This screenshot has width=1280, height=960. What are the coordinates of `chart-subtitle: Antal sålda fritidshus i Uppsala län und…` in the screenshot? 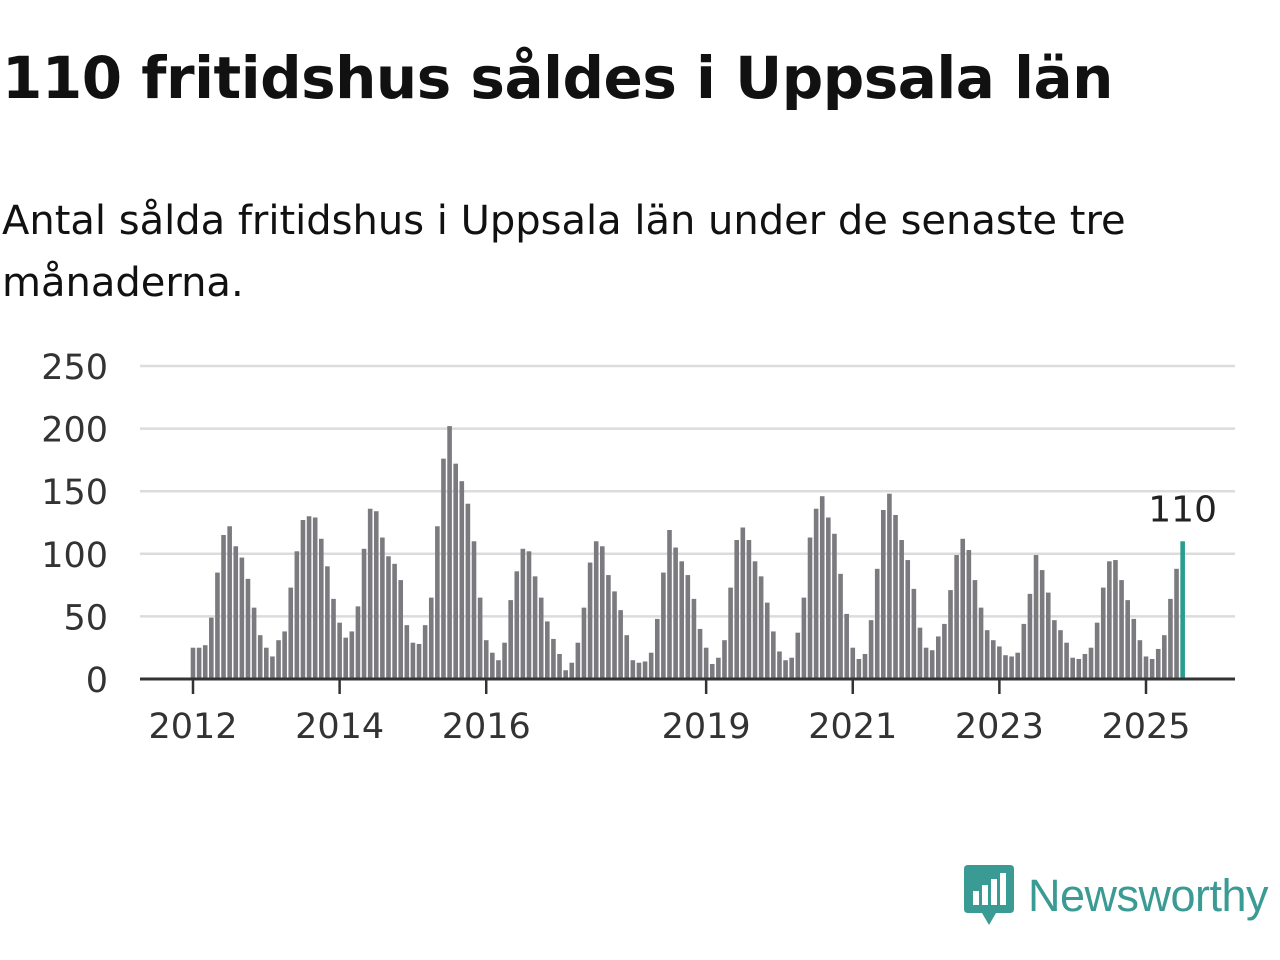 It's located at (564, 252).